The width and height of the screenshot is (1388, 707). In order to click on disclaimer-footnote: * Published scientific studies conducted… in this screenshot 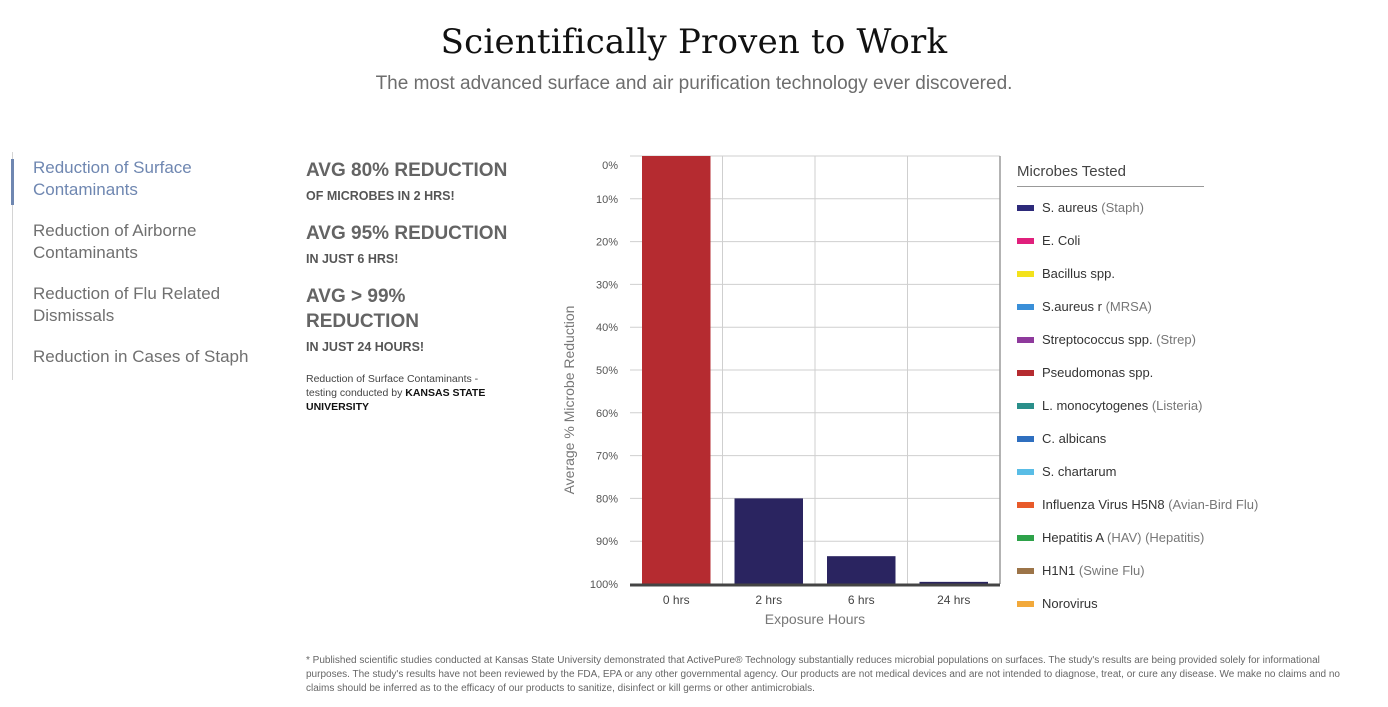, I will do `click(823, 674)`.